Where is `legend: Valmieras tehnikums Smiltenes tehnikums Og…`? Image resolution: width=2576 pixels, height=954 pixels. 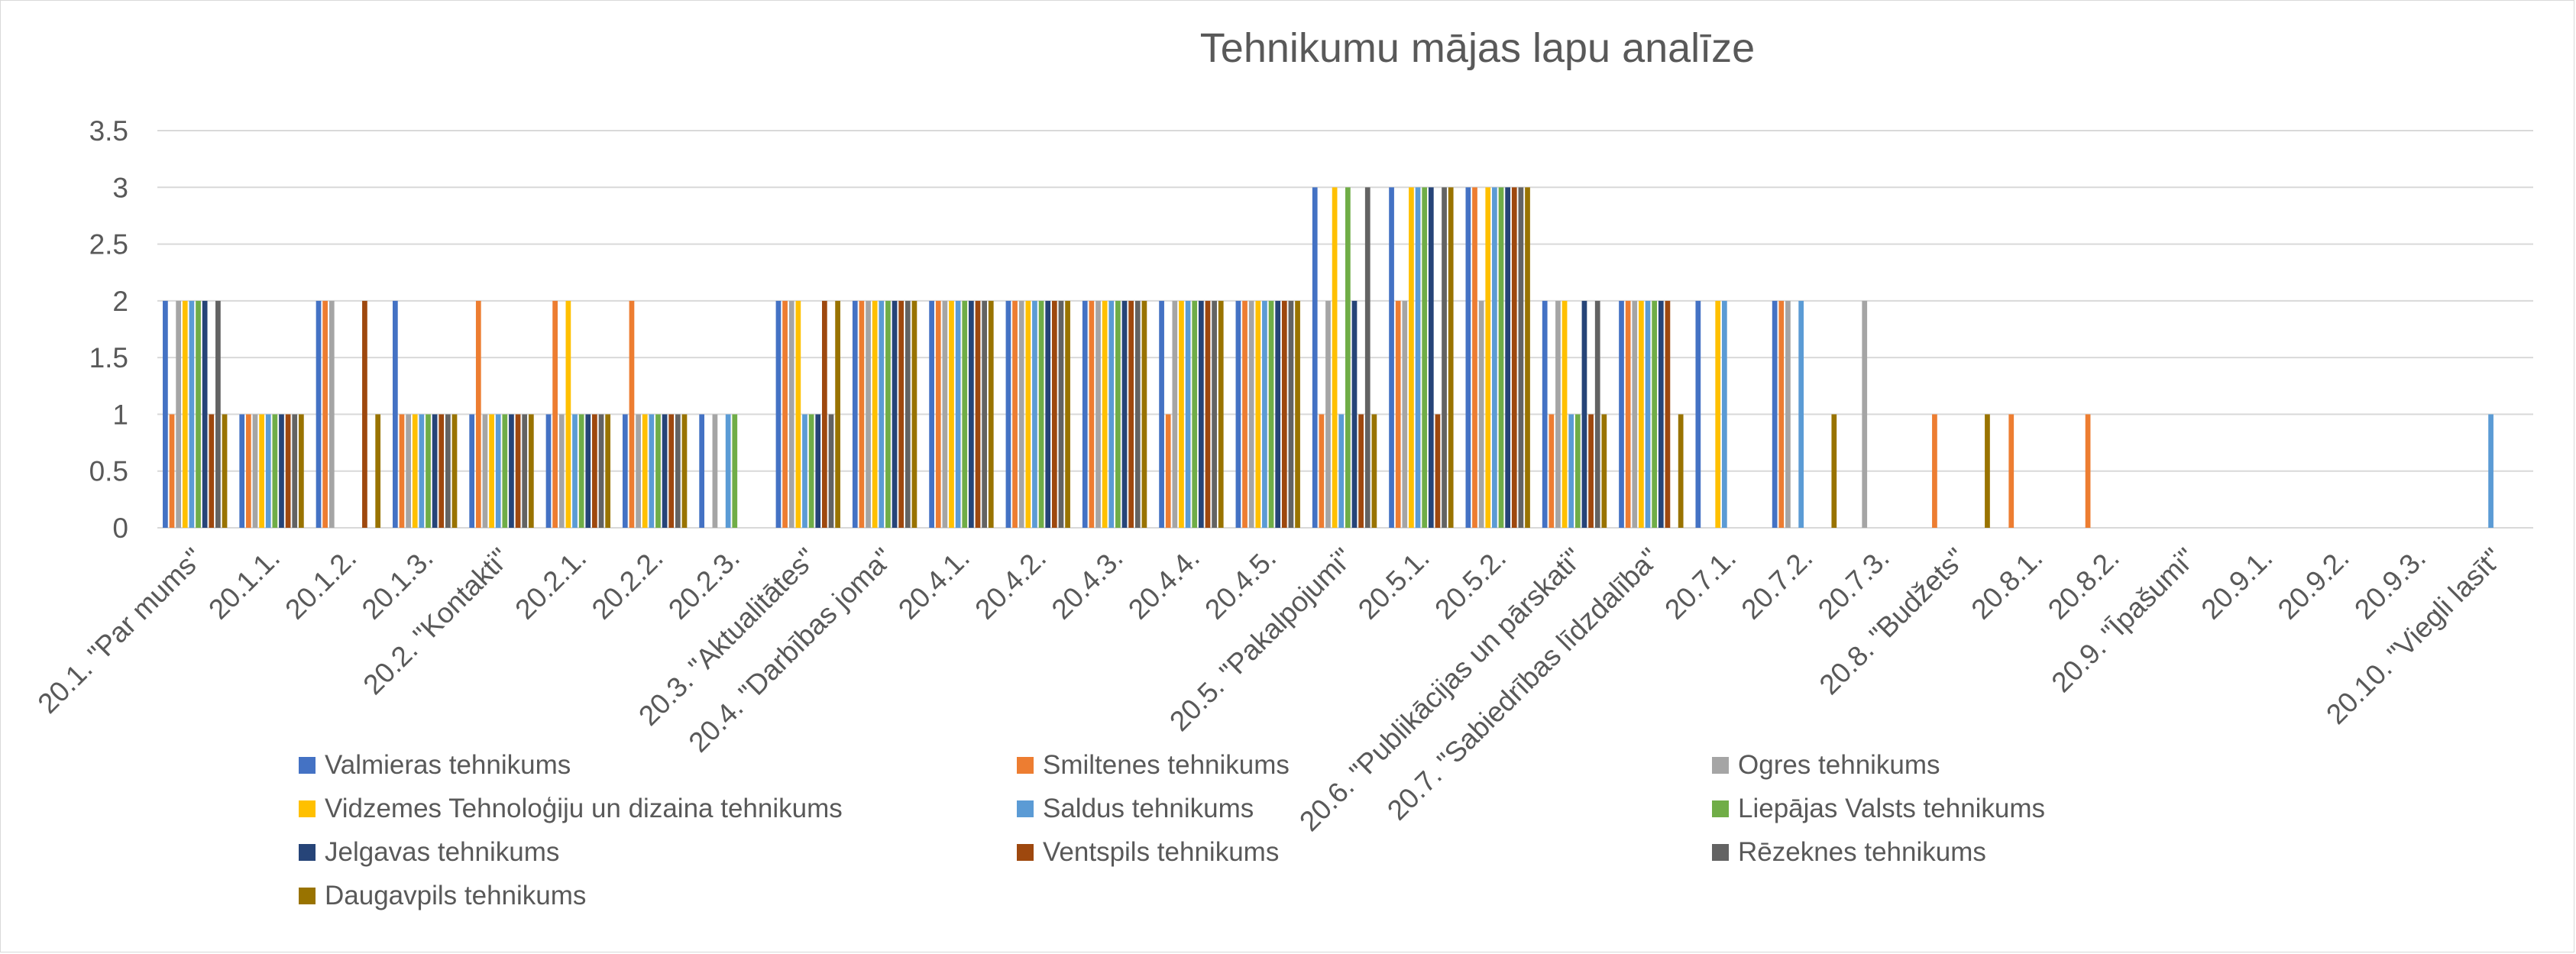 legend: Valmieras tehnikums Smiltenes tehnikums Og… is located at coordinates (1172, 830).